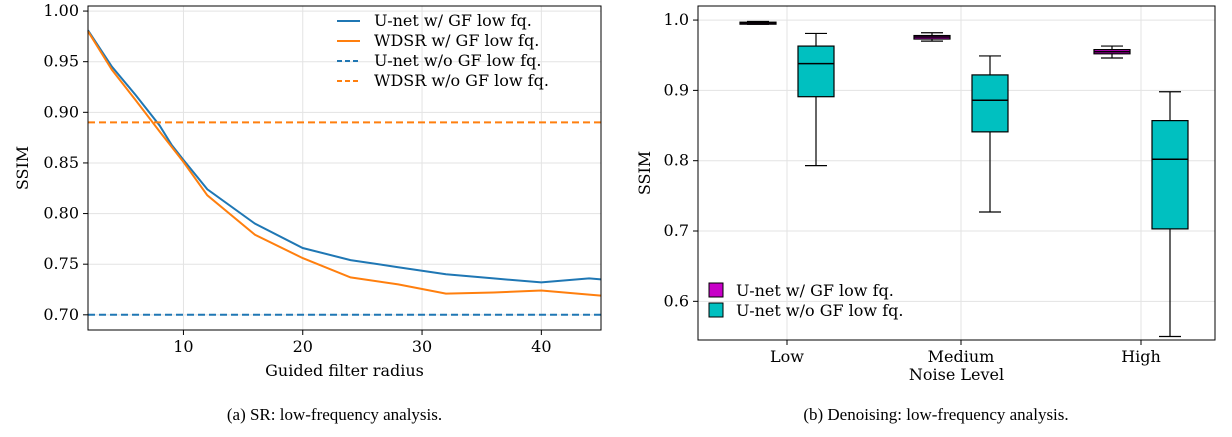 Image resolution: width=1232 pixels, height=437 pixels. I want to click on y-tick-label: 1.00, so click(61, 10).